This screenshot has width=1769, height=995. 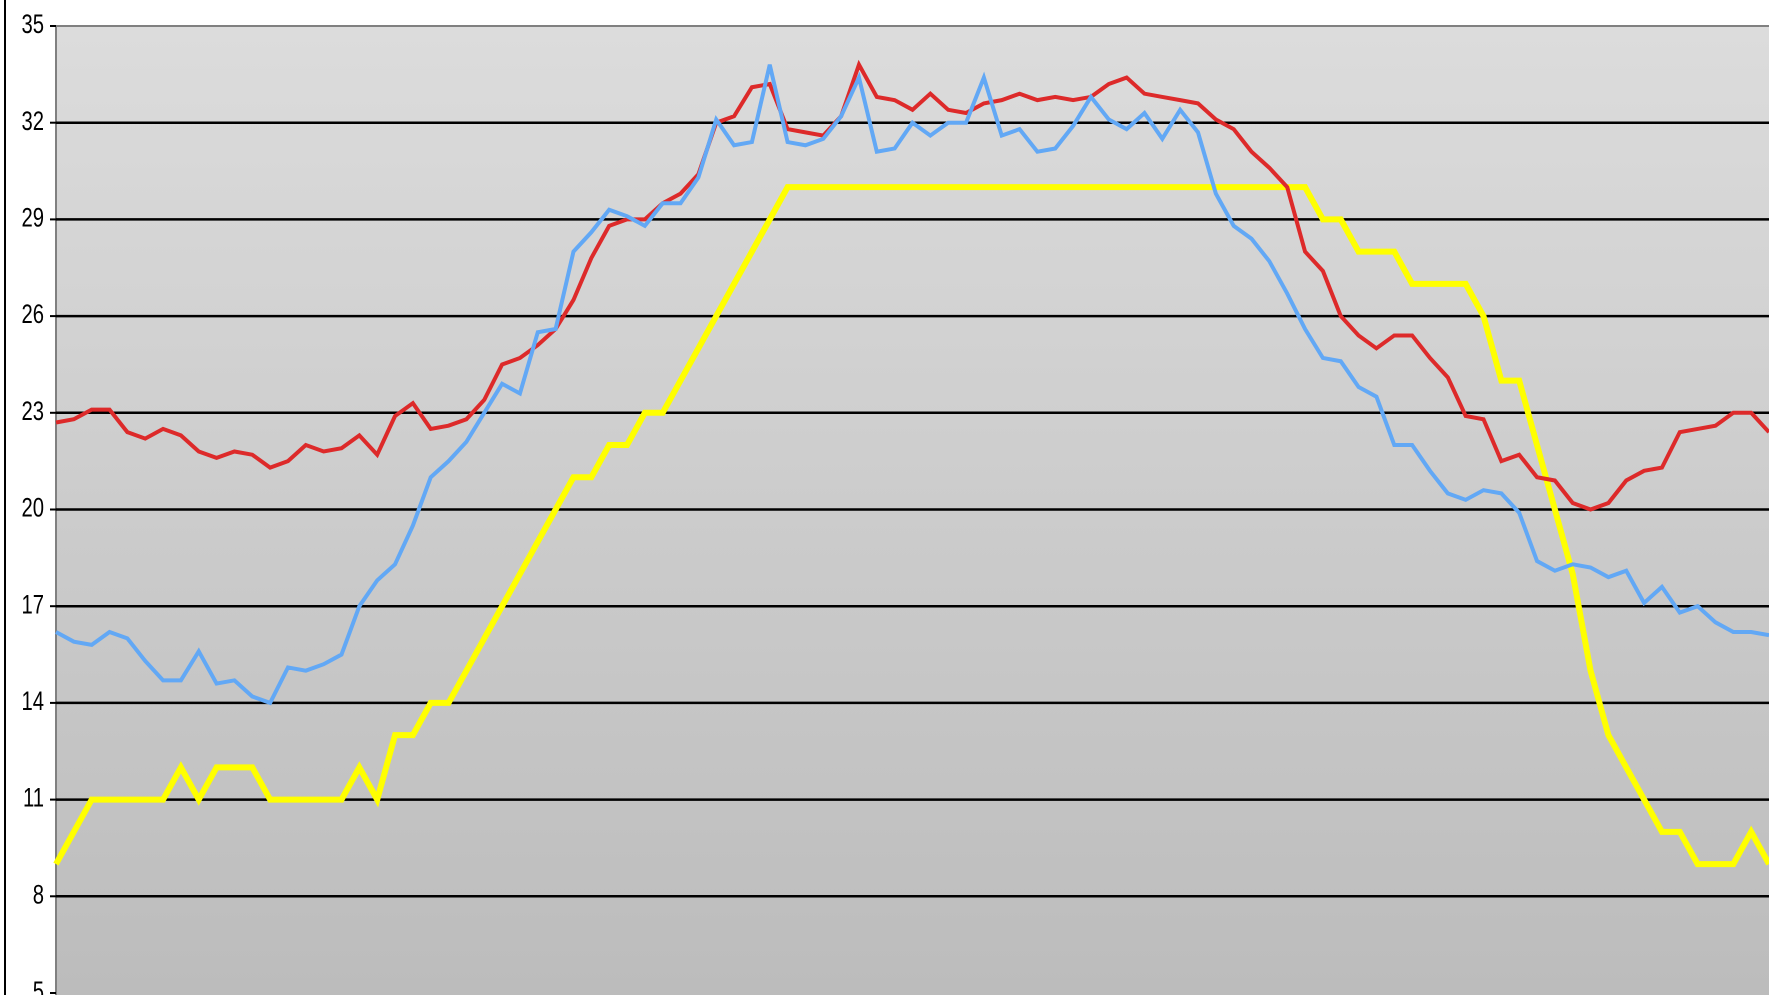 What do you see at coordinates (38, 985) in the screenshot?
I see `y-tick-label: 5` at bounding box center [38, 985].